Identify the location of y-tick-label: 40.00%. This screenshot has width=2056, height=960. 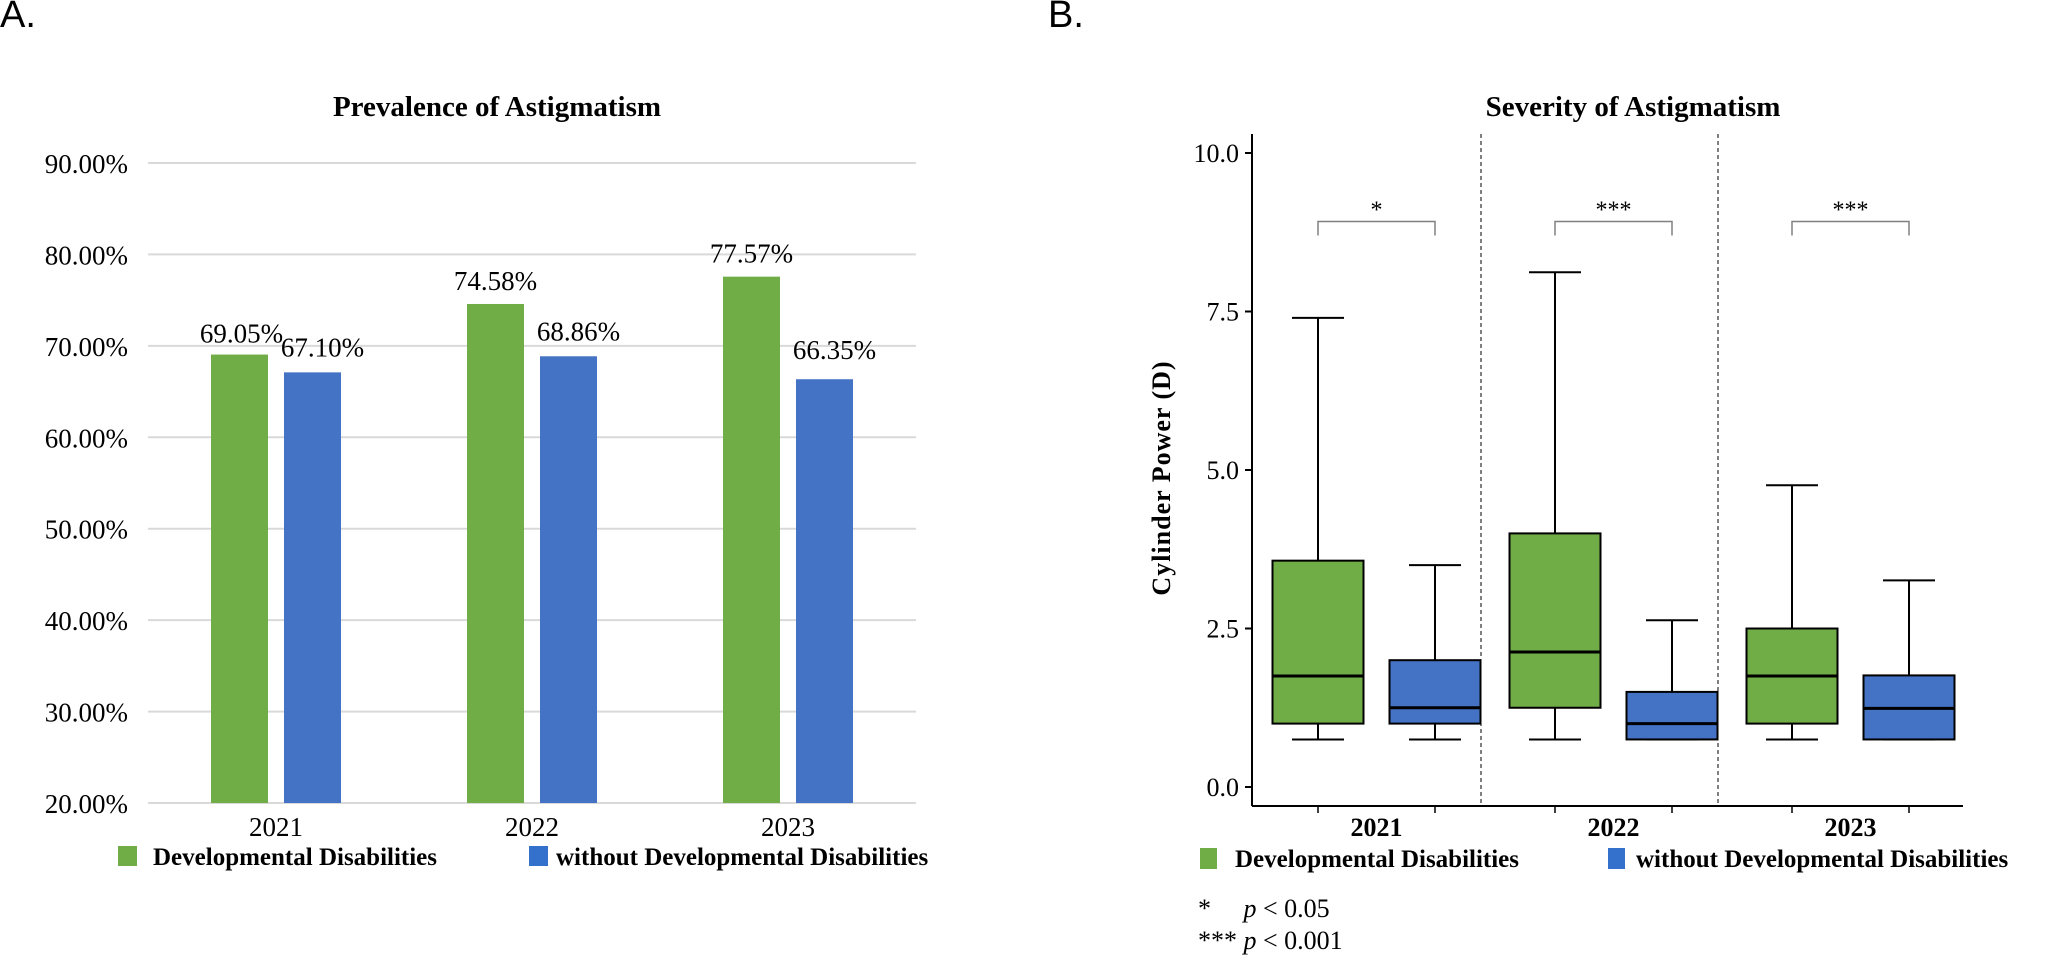
(86, 621).